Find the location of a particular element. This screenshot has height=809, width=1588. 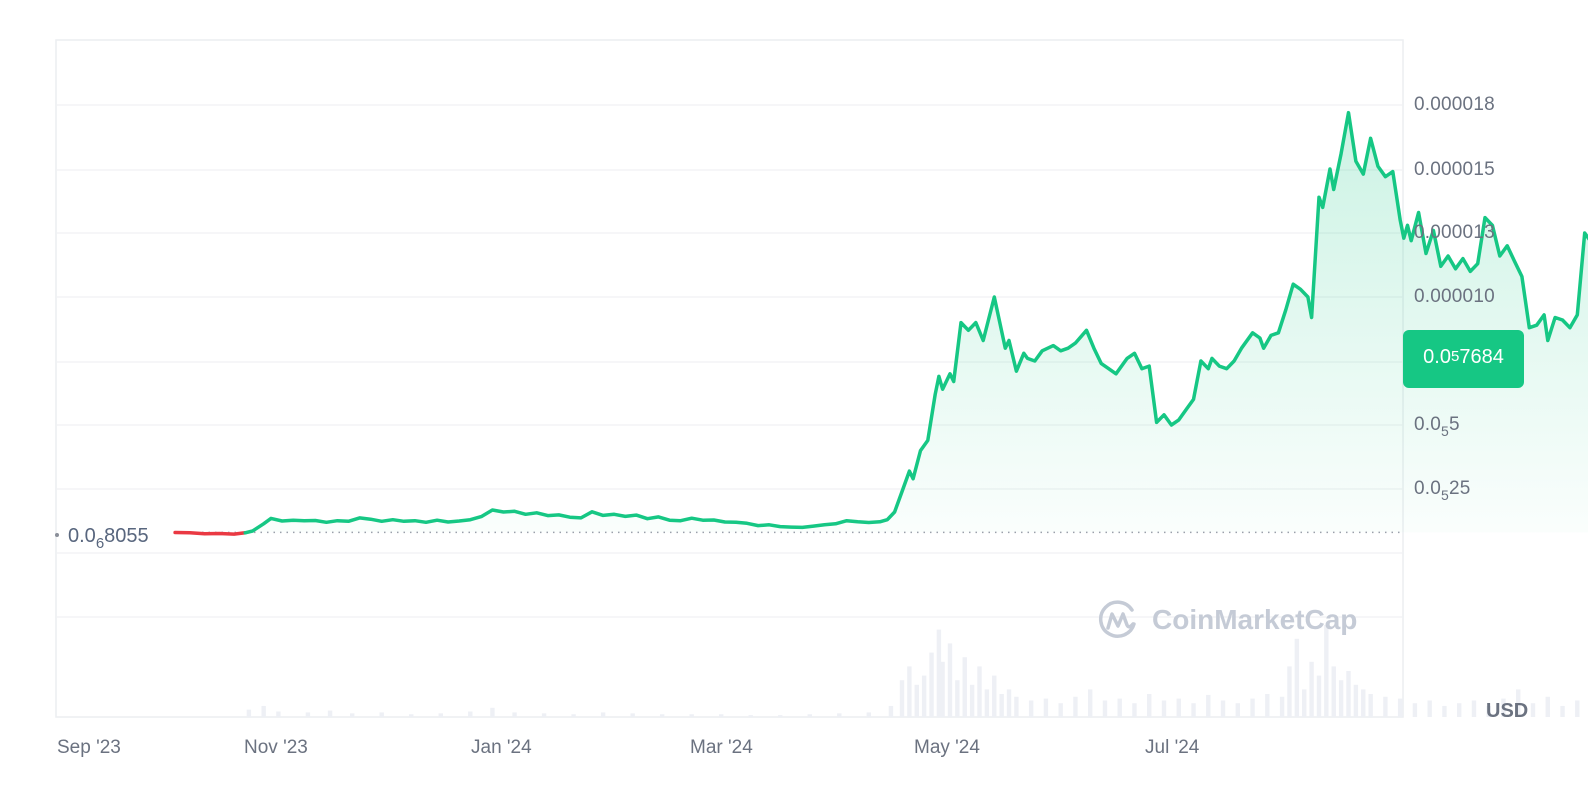

y-axis-tick-label: 0.000018 is located at coordinates (1454, 104).